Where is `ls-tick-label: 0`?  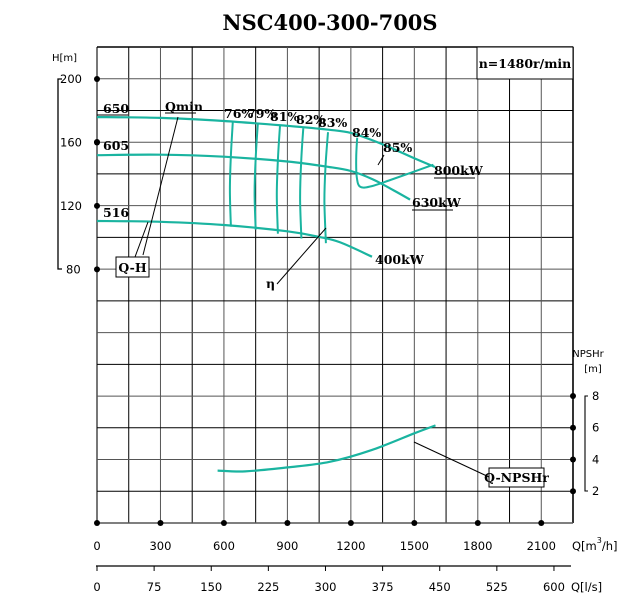
ls-tick-label: 0 is located at coordinates (96, 587).